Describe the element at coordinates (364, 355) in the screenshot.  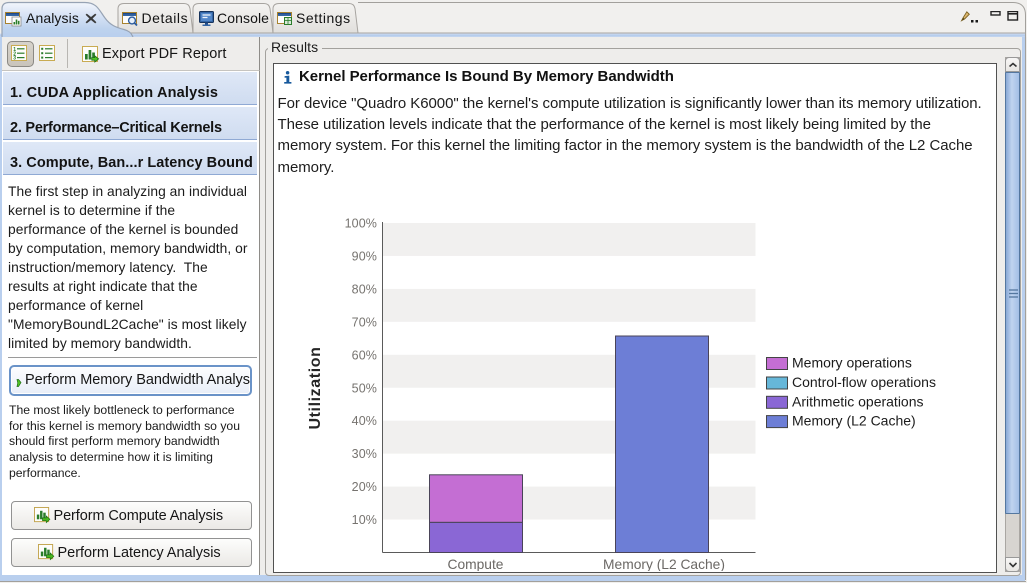
I see `svg-text: 60%` at that location.